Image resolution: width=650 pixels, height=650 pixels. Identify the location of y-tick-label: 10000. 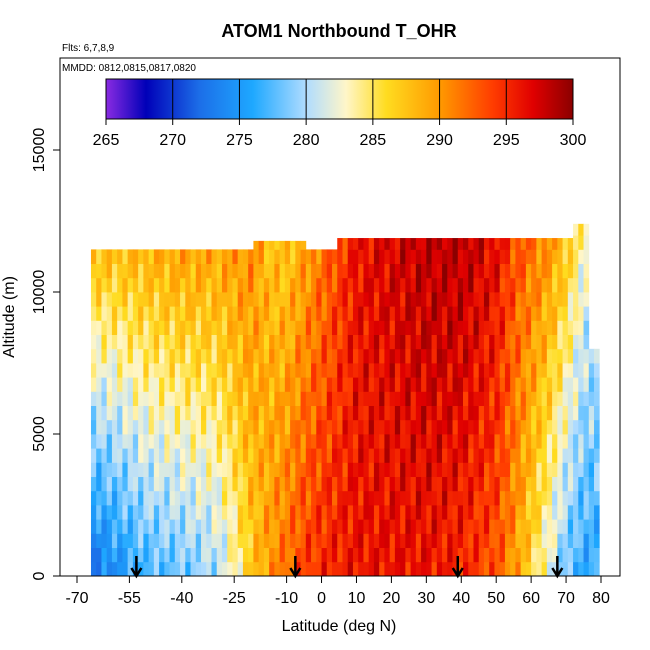
(39, 292).